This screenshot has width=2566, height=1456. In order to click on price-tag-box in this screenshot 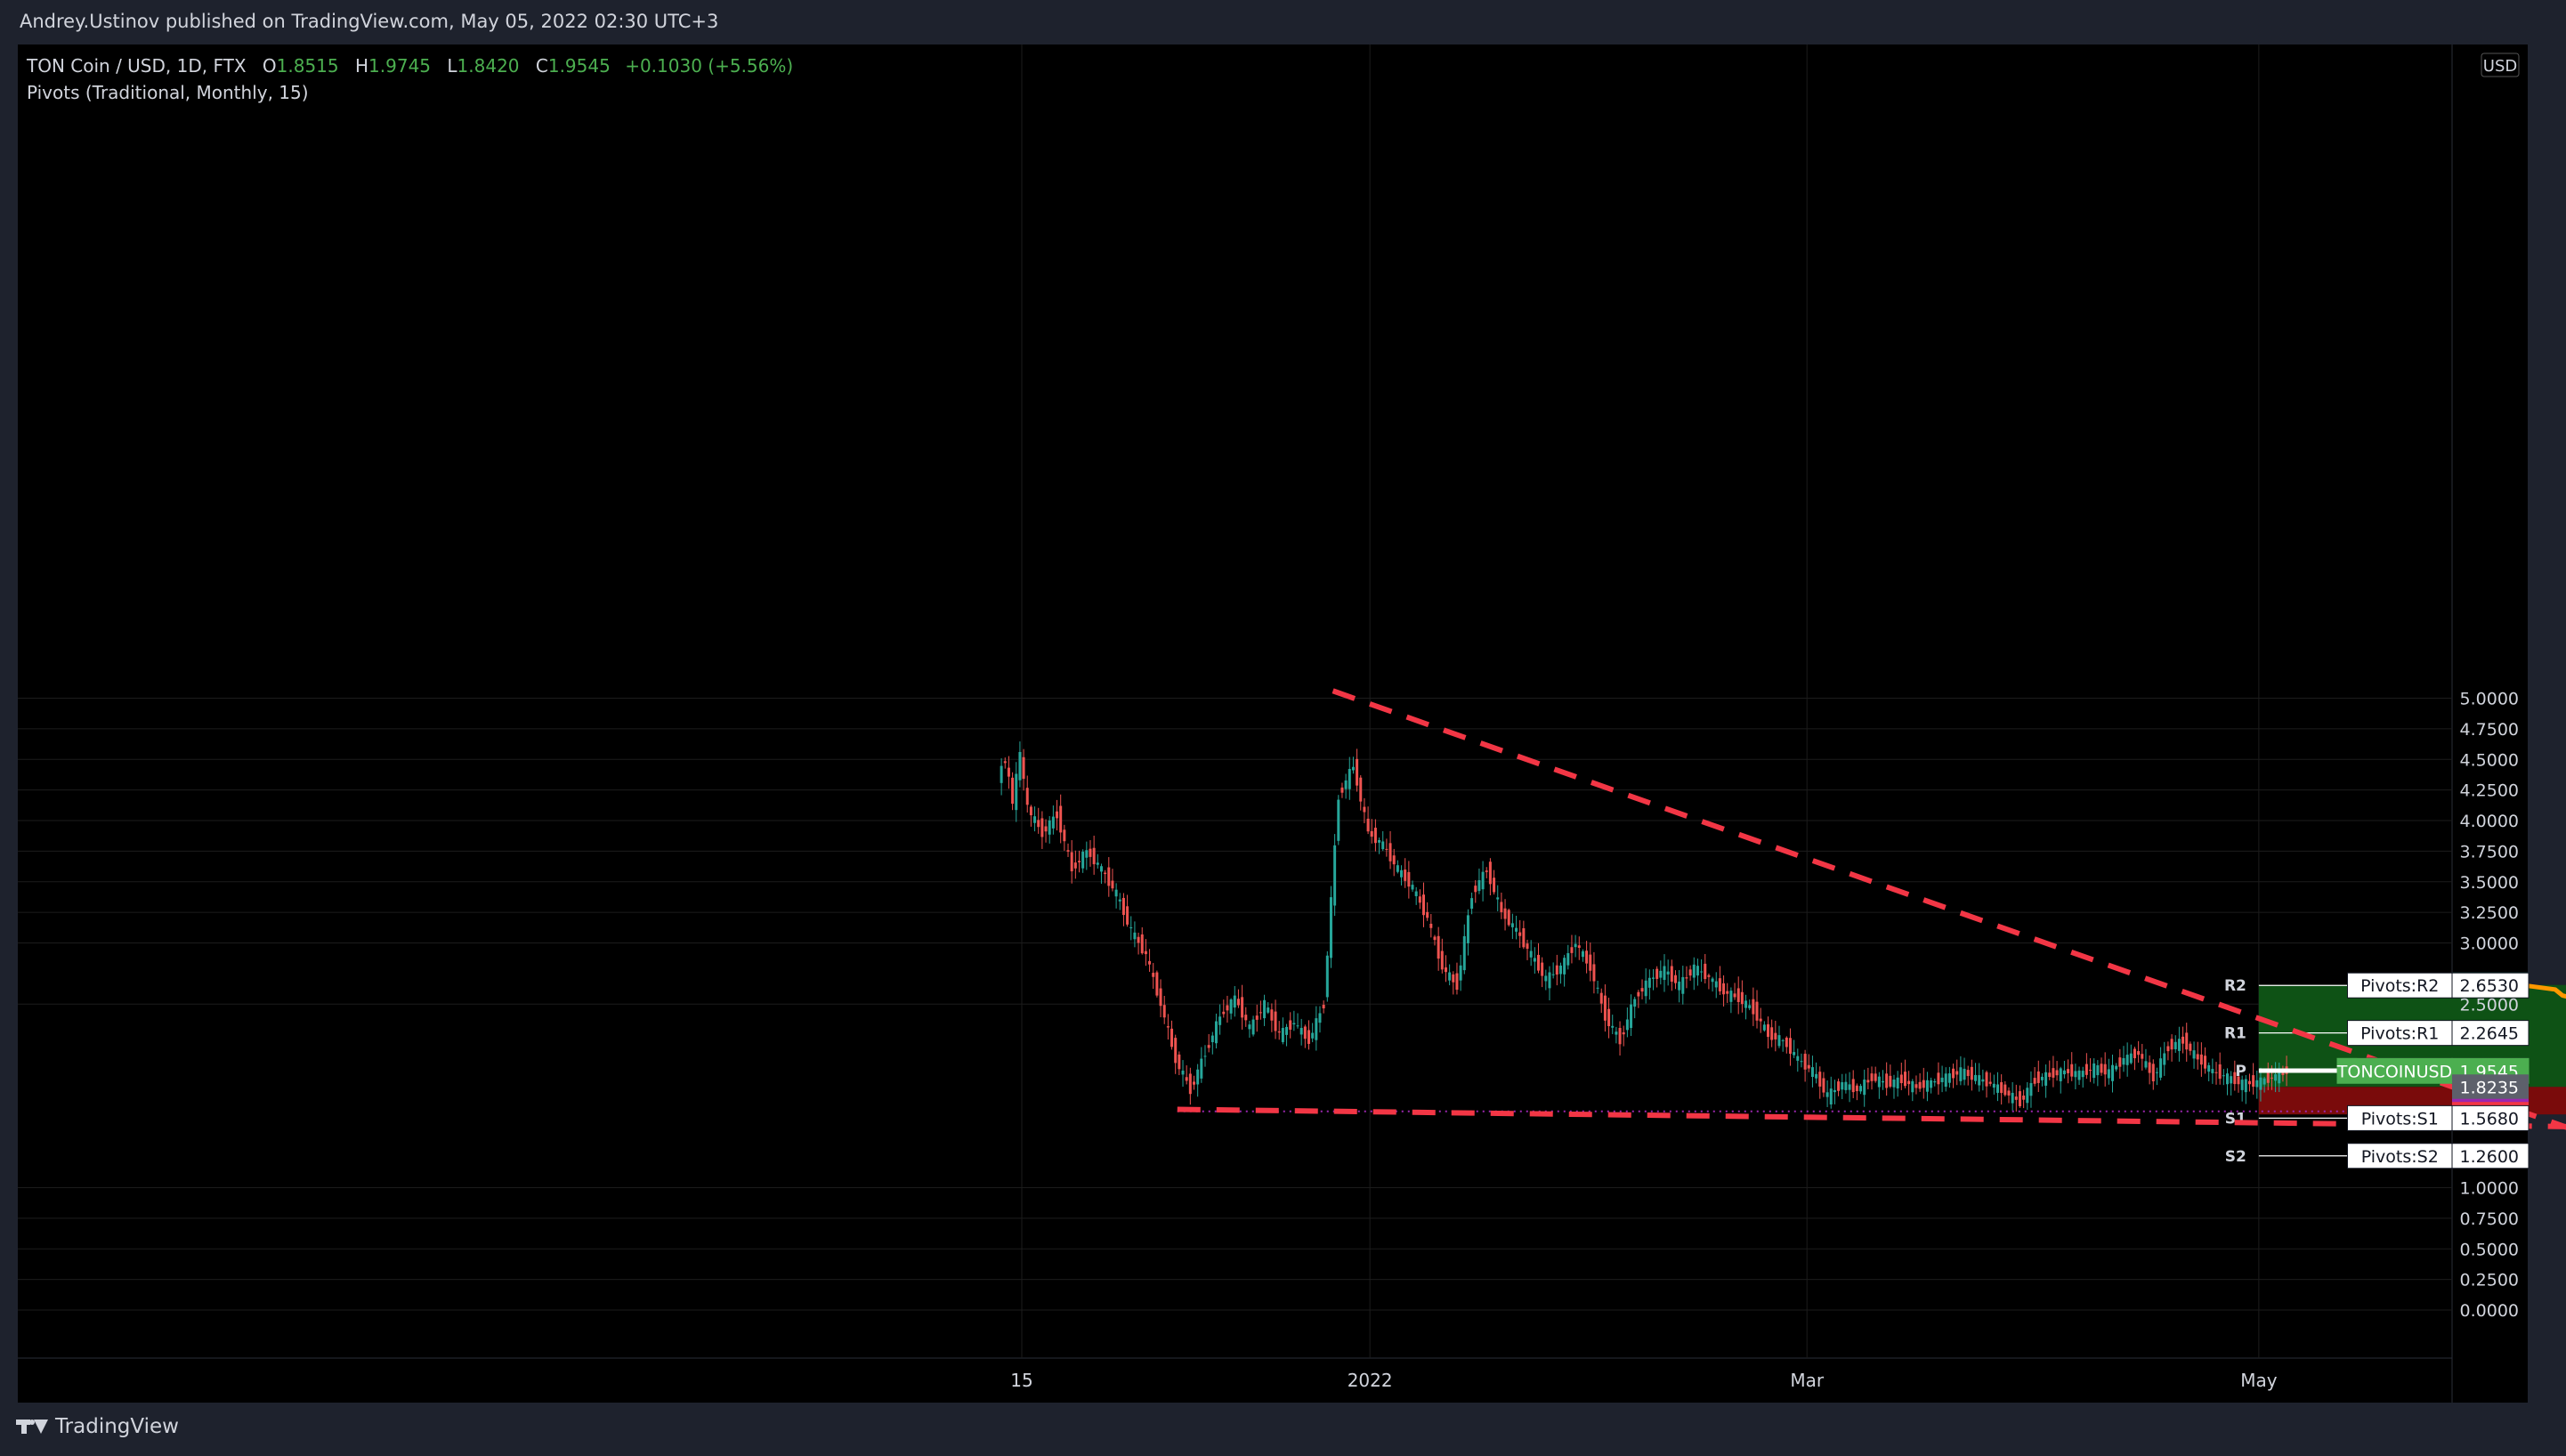, I will do `click(2490, 1033)`.